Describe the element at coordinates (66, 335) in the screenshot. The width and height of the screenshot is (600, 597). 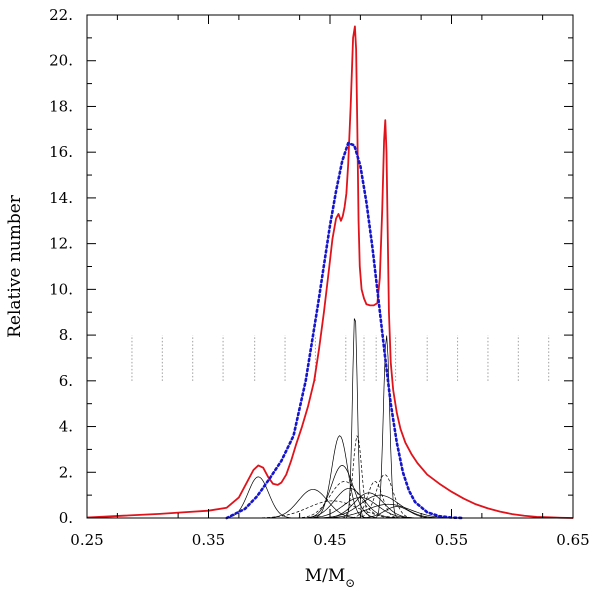
I see `y-tick-label: 8.` at that location.